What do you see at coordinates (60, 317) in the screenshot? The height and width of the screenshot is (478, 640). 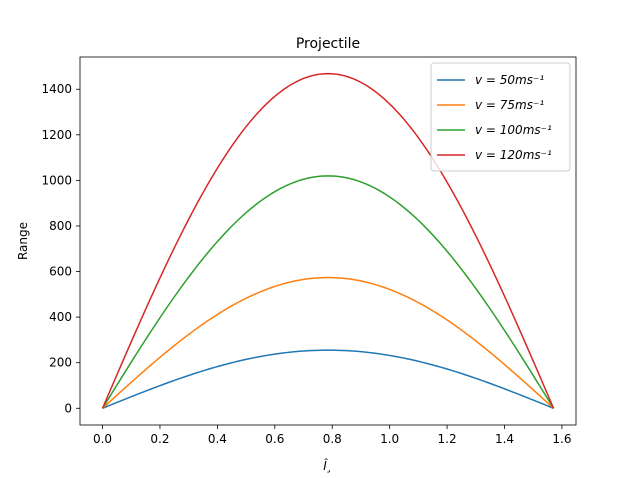 I see `y-tick-label: 400` at bounding box center [60, 317].